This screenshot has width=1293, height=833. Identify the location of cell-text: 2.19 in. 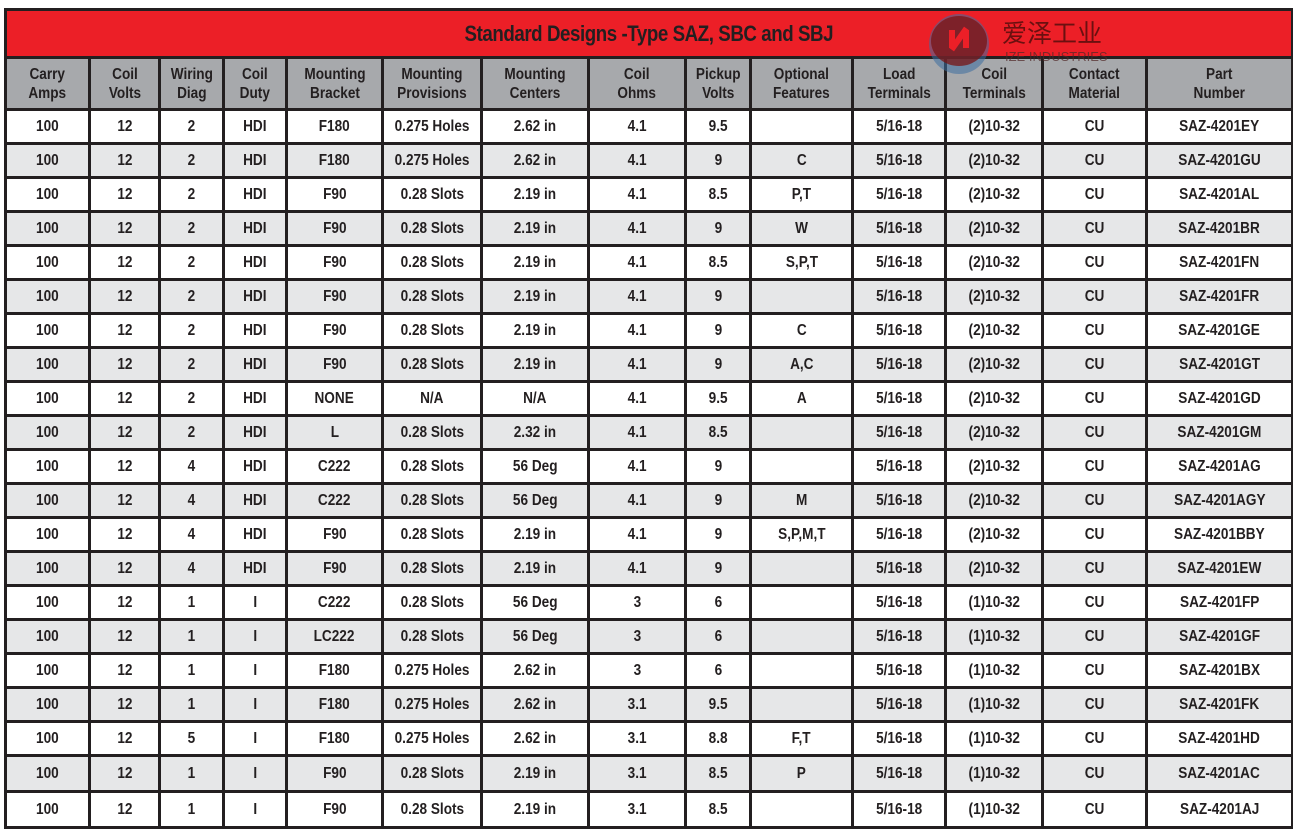
(535, 296).